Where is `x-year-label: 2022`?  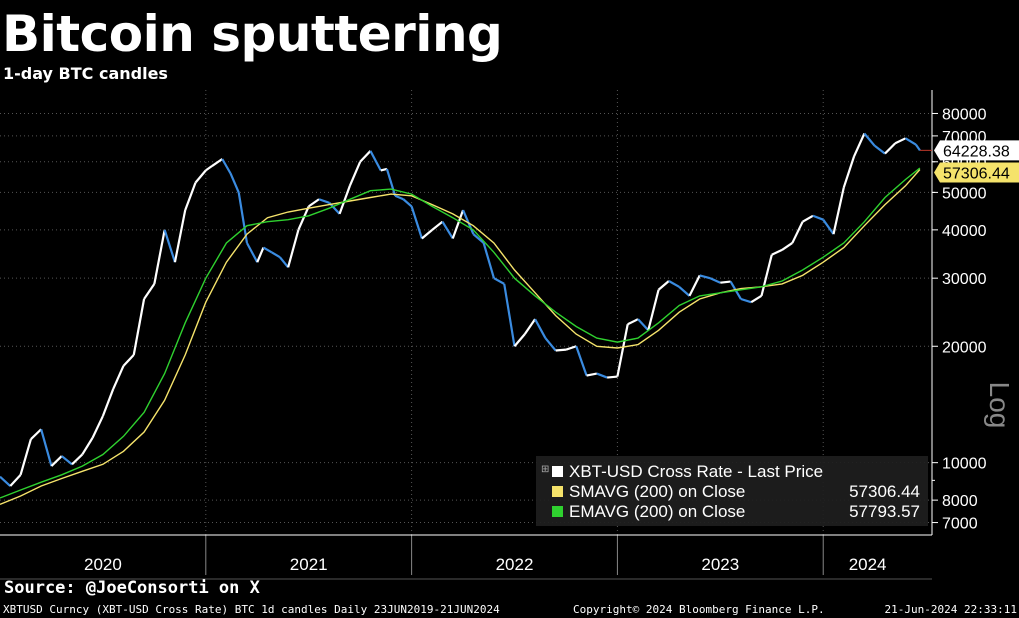
x-year-label: 2022 is located at coordinates (515, 564).